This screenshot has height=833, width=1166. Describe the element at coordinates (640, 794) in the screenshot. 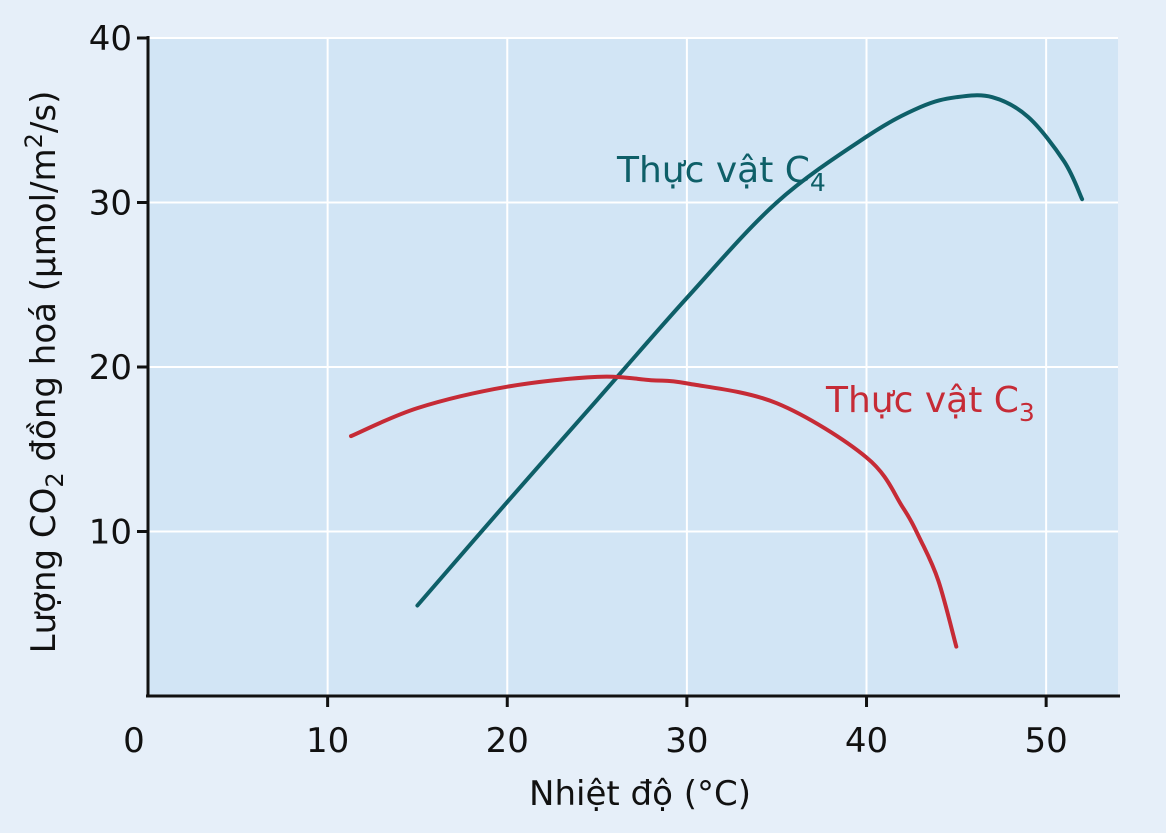

I see `x-axis-title: Nhiệt độ (°C)` at that location.